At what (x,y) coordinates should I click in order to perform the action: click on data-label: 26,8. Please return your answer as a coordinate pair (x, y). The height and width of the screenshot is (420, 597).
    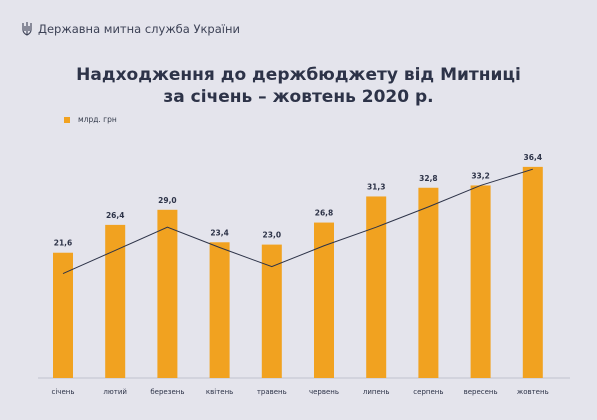
    Looking at the image, I should click on (324, 213).